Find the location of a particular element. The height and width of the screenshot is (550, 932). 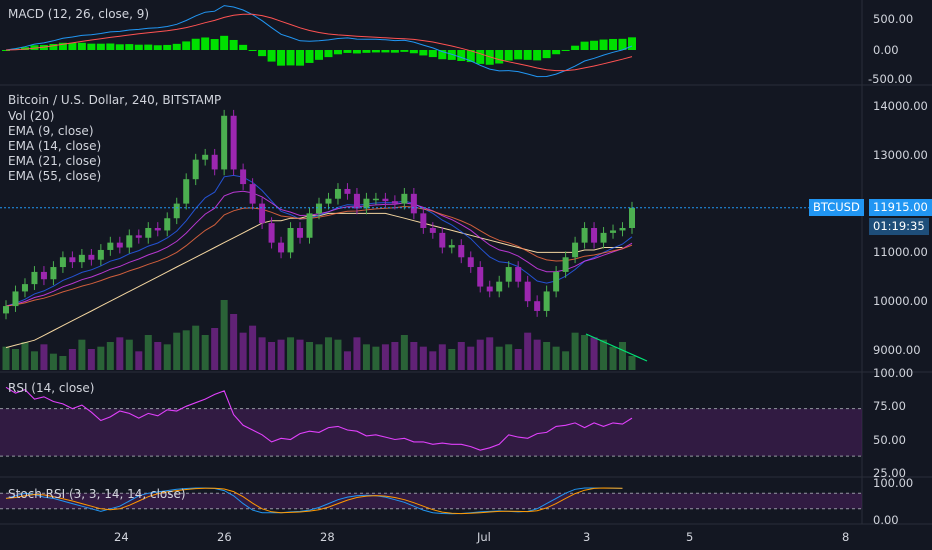

time-tick-3: 3 is located at coordinates (587, 537).